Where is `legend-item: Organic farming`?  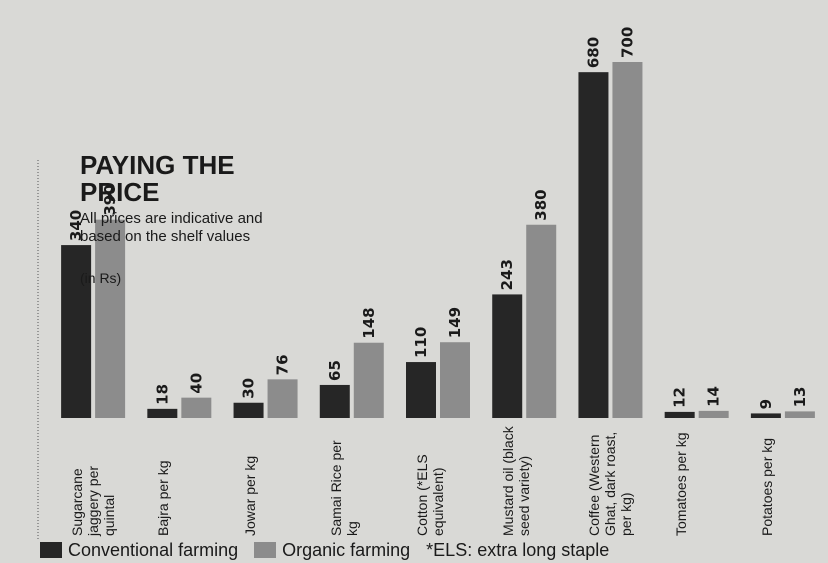
legend-item: Organic farming is located at coordinates (332, 550).